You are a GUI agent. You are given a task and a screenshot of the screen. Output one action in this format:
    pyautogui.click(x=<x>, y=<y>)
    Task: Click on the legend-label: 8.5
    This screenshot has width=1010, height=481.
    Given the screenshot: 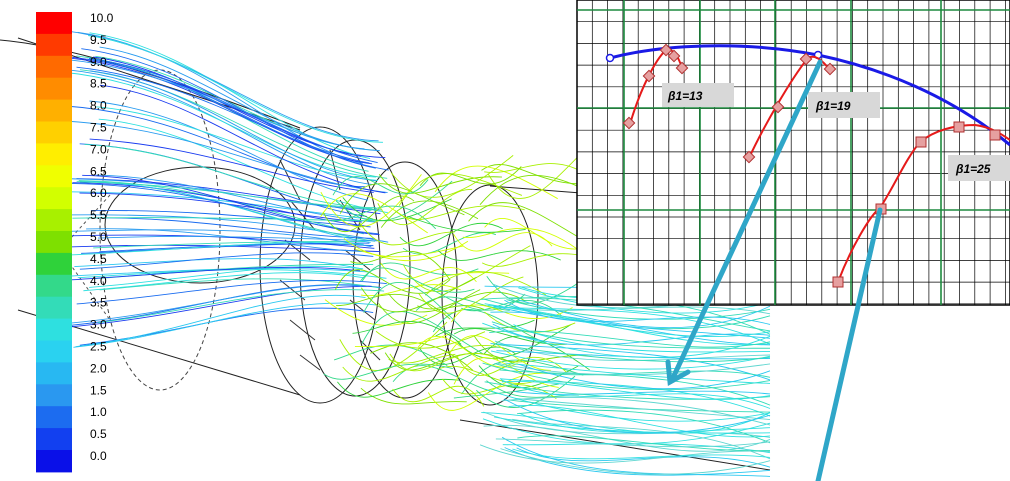 What is the action you would take?
    pyautogui.click(x=98, y=84)
    